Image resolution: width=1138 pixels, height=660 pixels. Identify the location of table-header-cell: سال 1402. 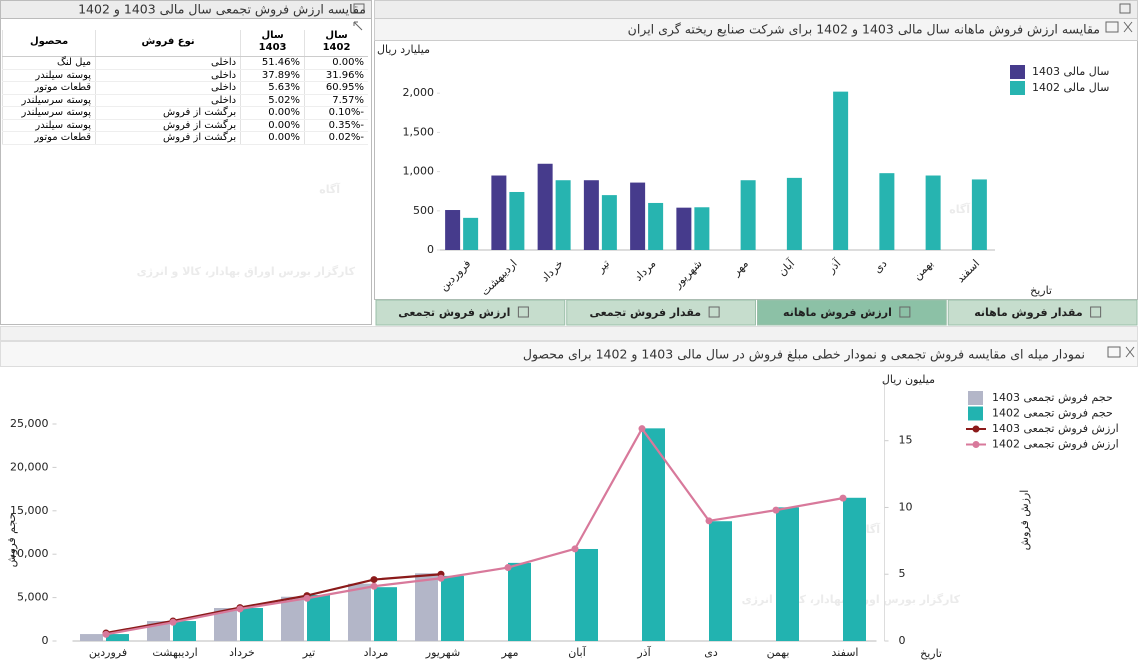
(336, 43).